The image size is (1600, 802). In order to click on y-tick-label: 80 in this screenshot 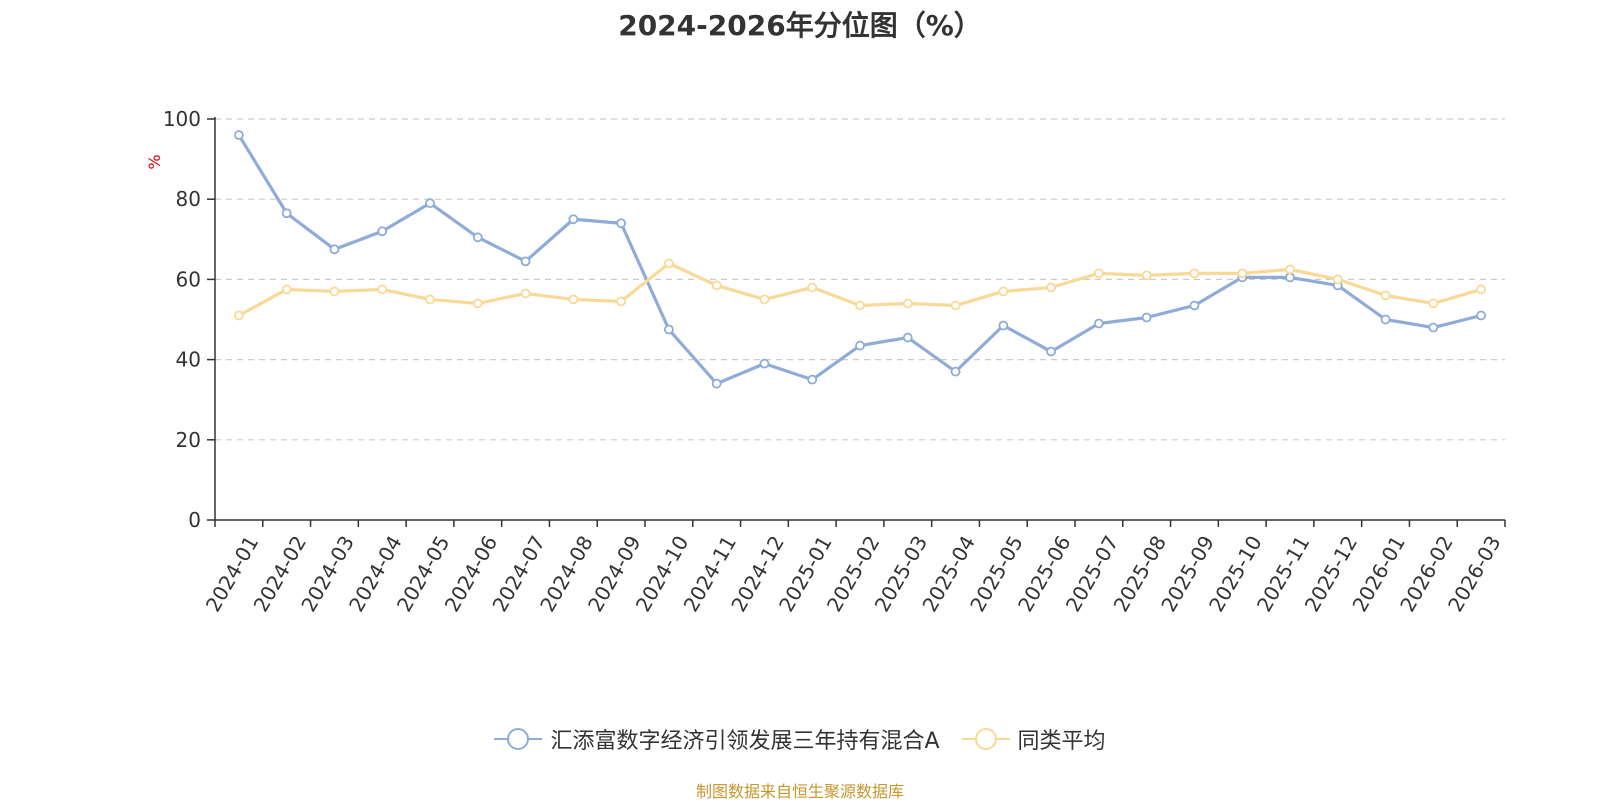, I will do `click(188, 199)`.